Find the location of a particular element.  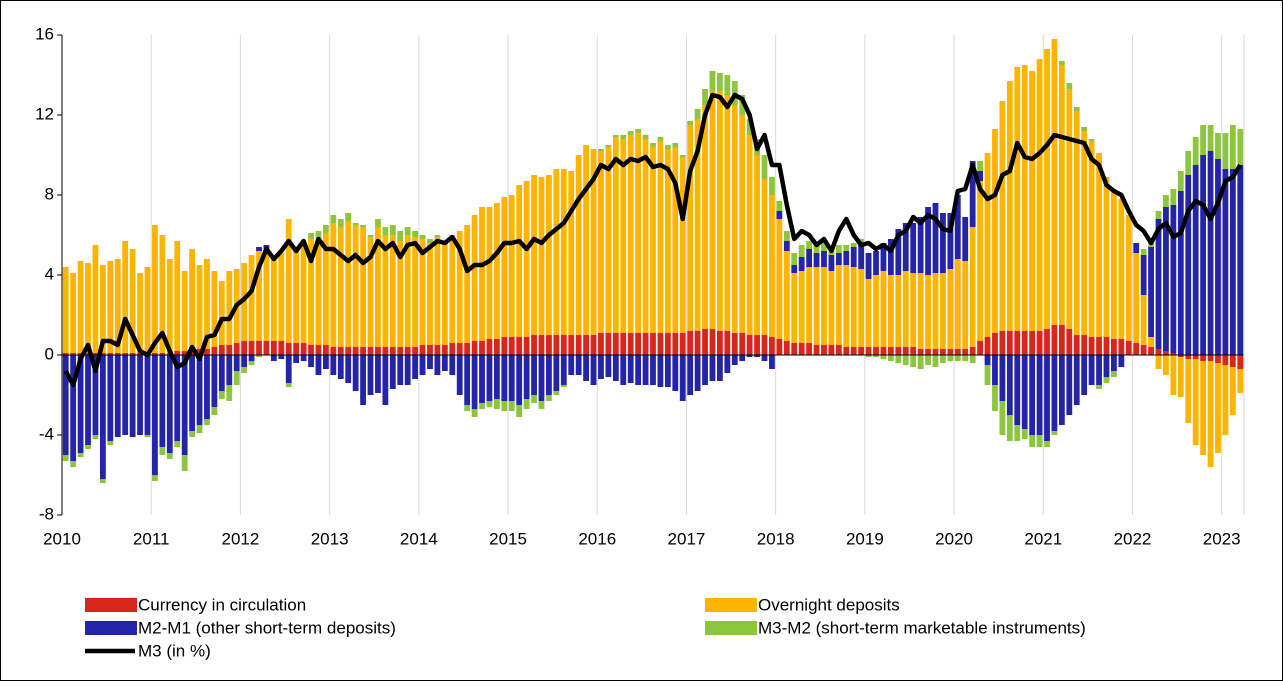

x-tick-label: 2021 is located at coordinates (1043, 538).